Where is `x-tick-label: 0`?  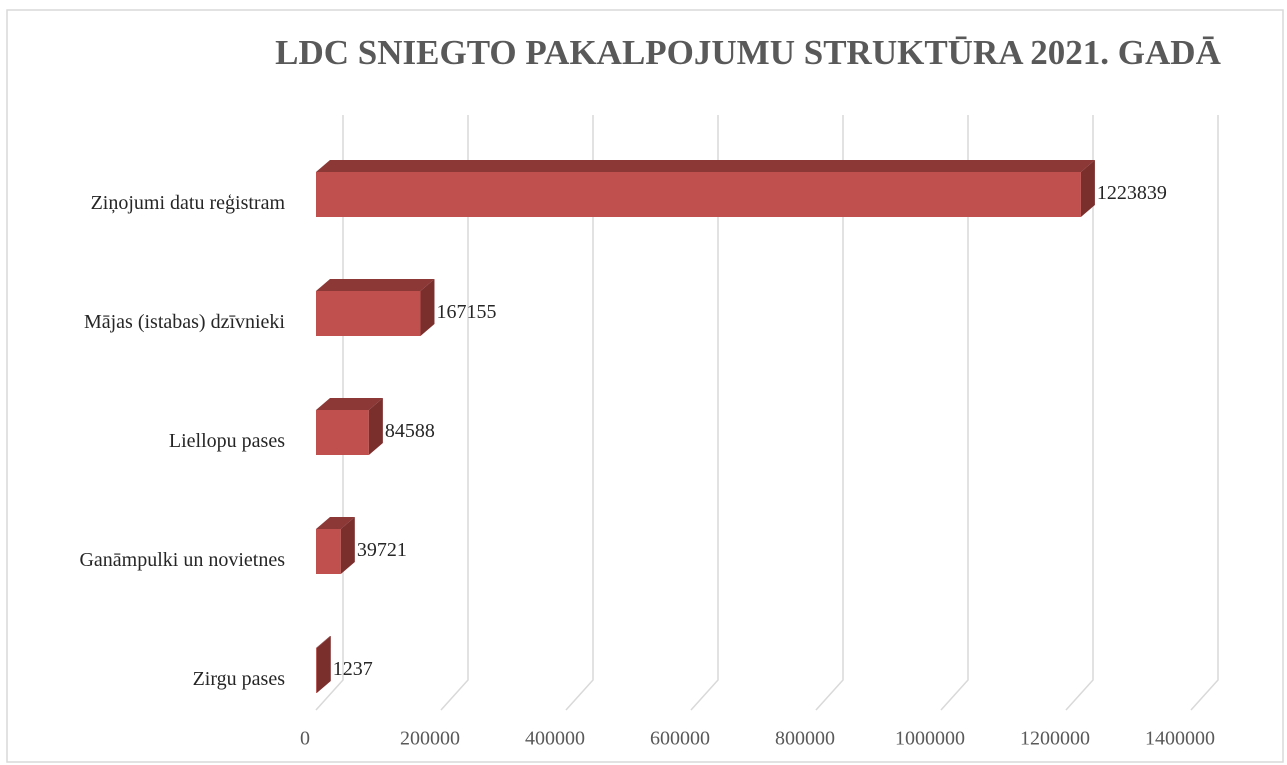 x-tick-label: 0 is located at coordinates (305, 739).